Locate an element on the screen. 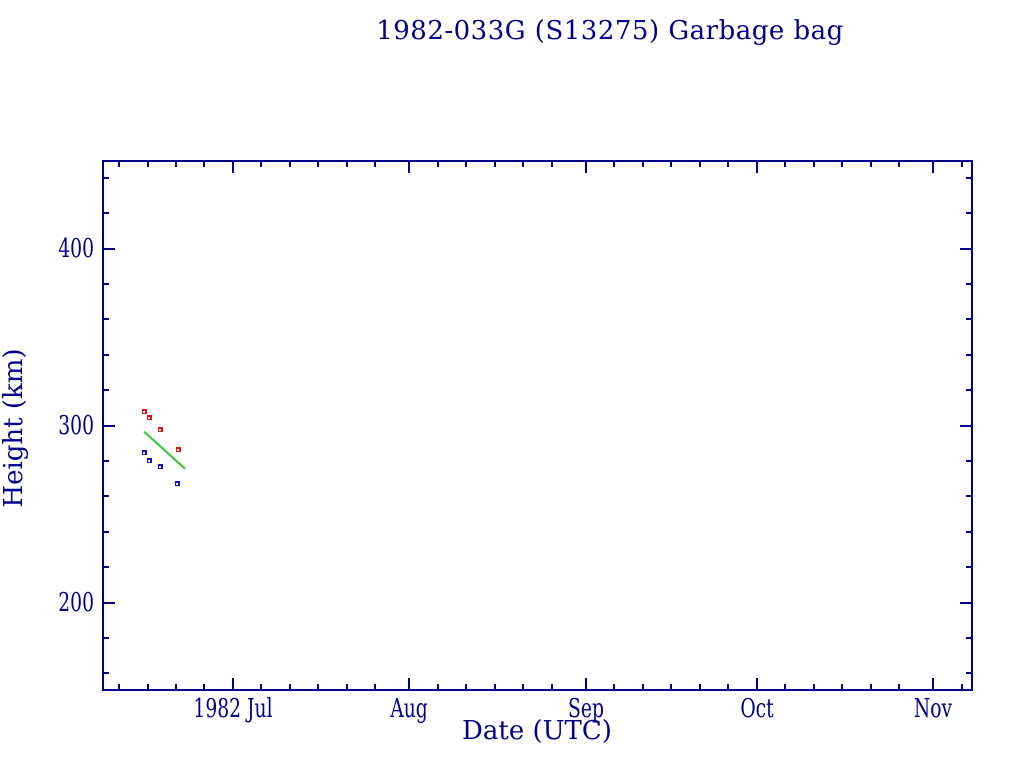 This screenshot has height=768, width=1024. chart-title: 1982-033G (S13275) Garbage bag is located at coordinates (610, 31).